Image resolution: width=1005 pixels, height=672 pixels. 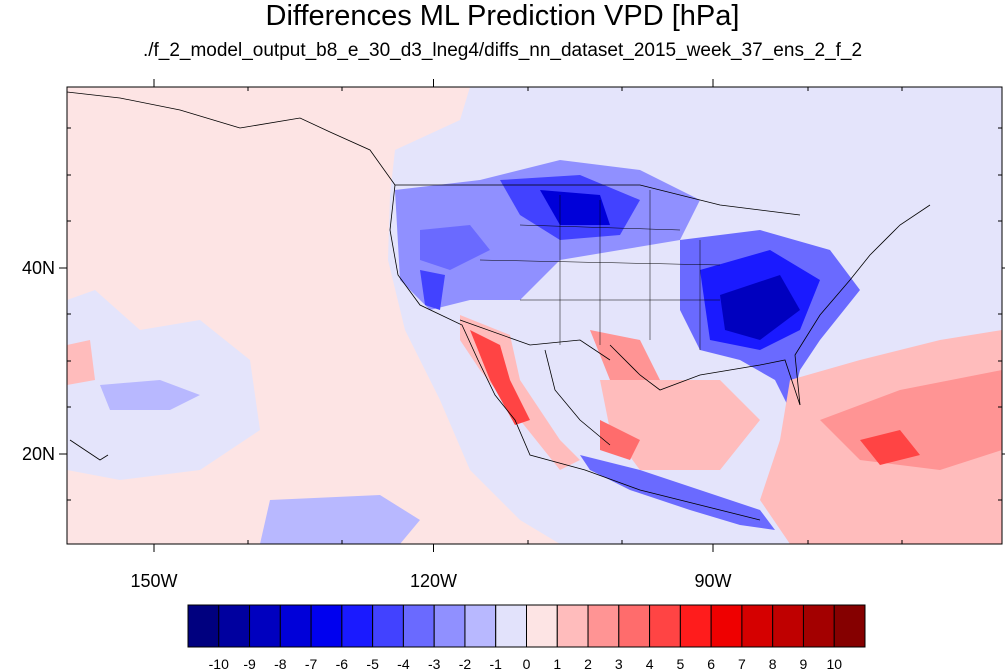 I want to click on colorbar-label: -6, so click(x=342, y=664).